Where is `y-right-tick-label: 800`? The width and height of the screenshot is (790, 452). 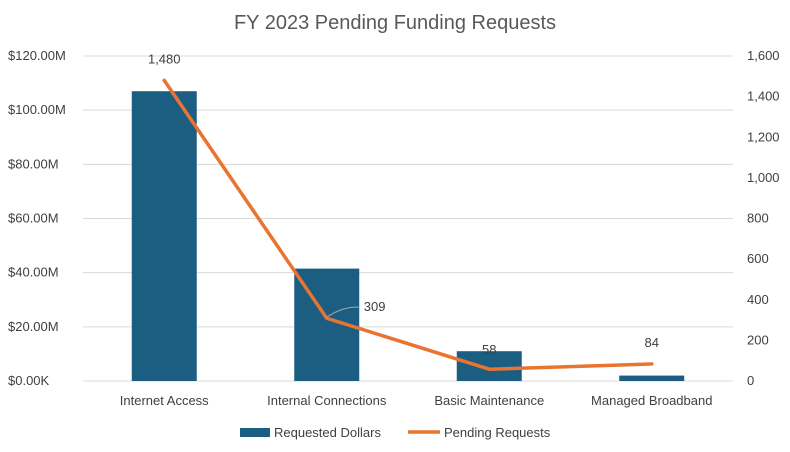 y-right-tick-label: 800 is located at coordinates (758, 218).